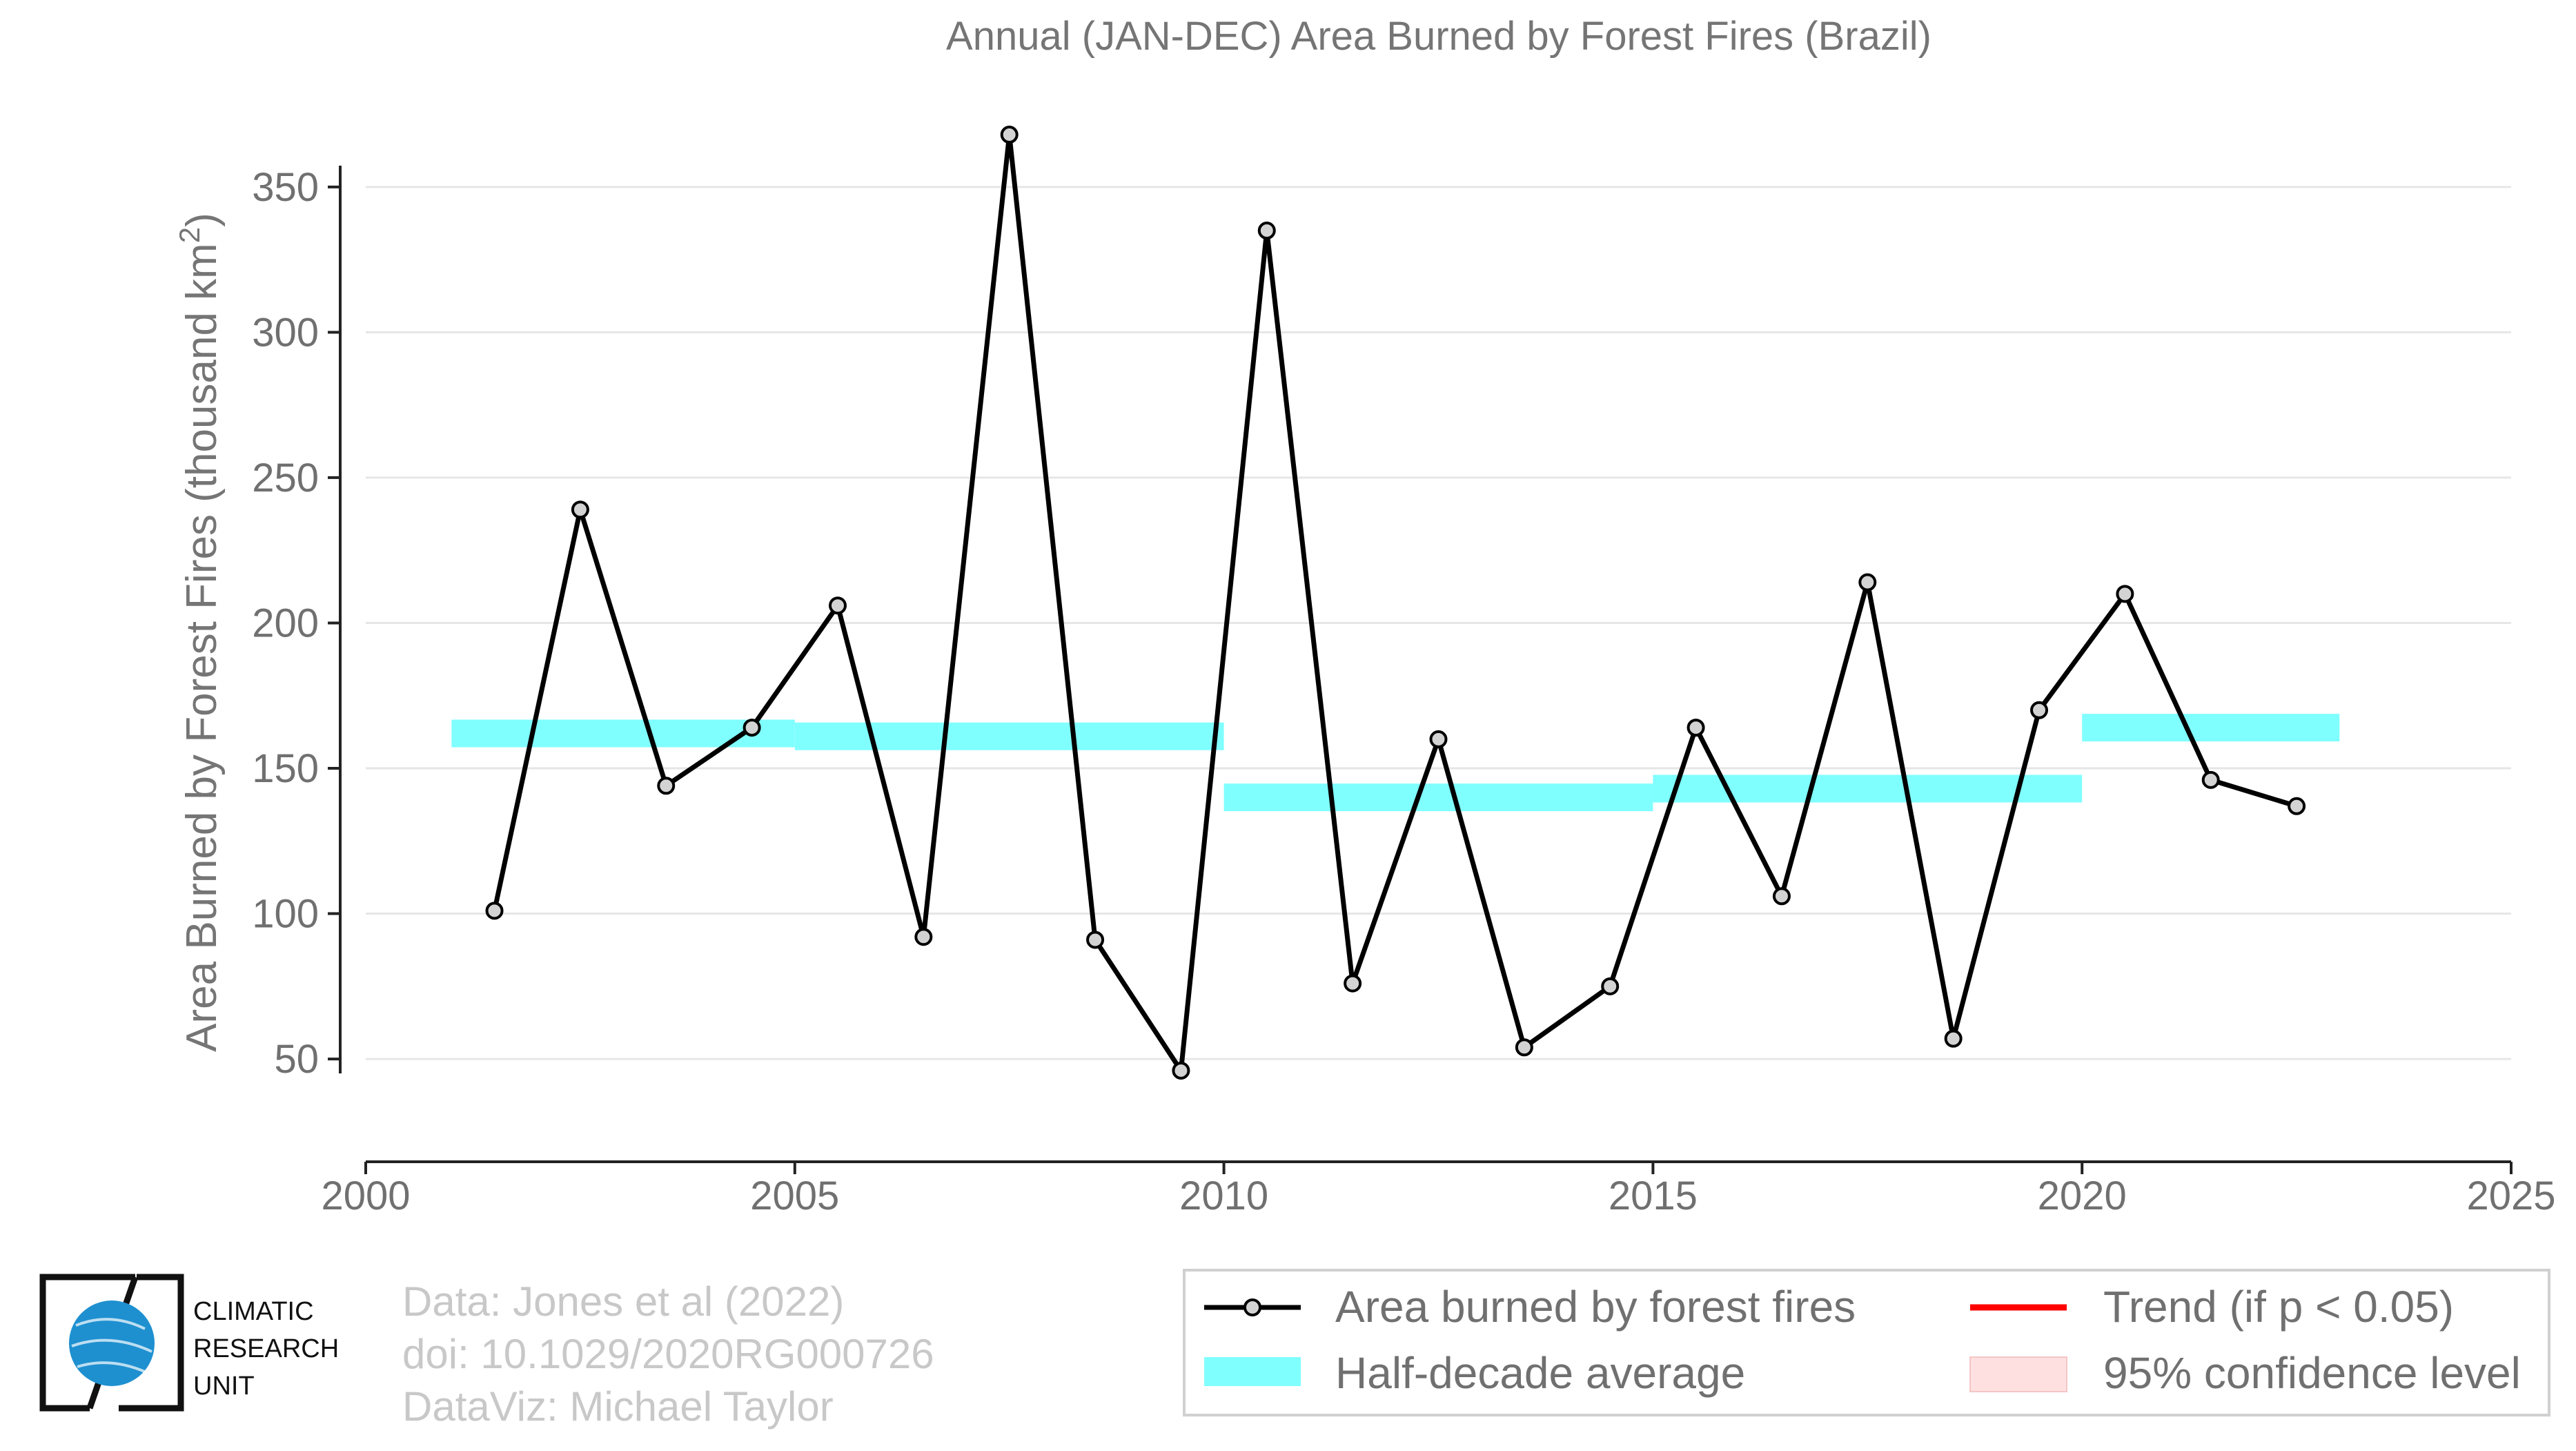  What do you see at coordinates (202, 220) in the screenshot?
I see `y-axis-label-close: )` at bounding box center [202, 220].